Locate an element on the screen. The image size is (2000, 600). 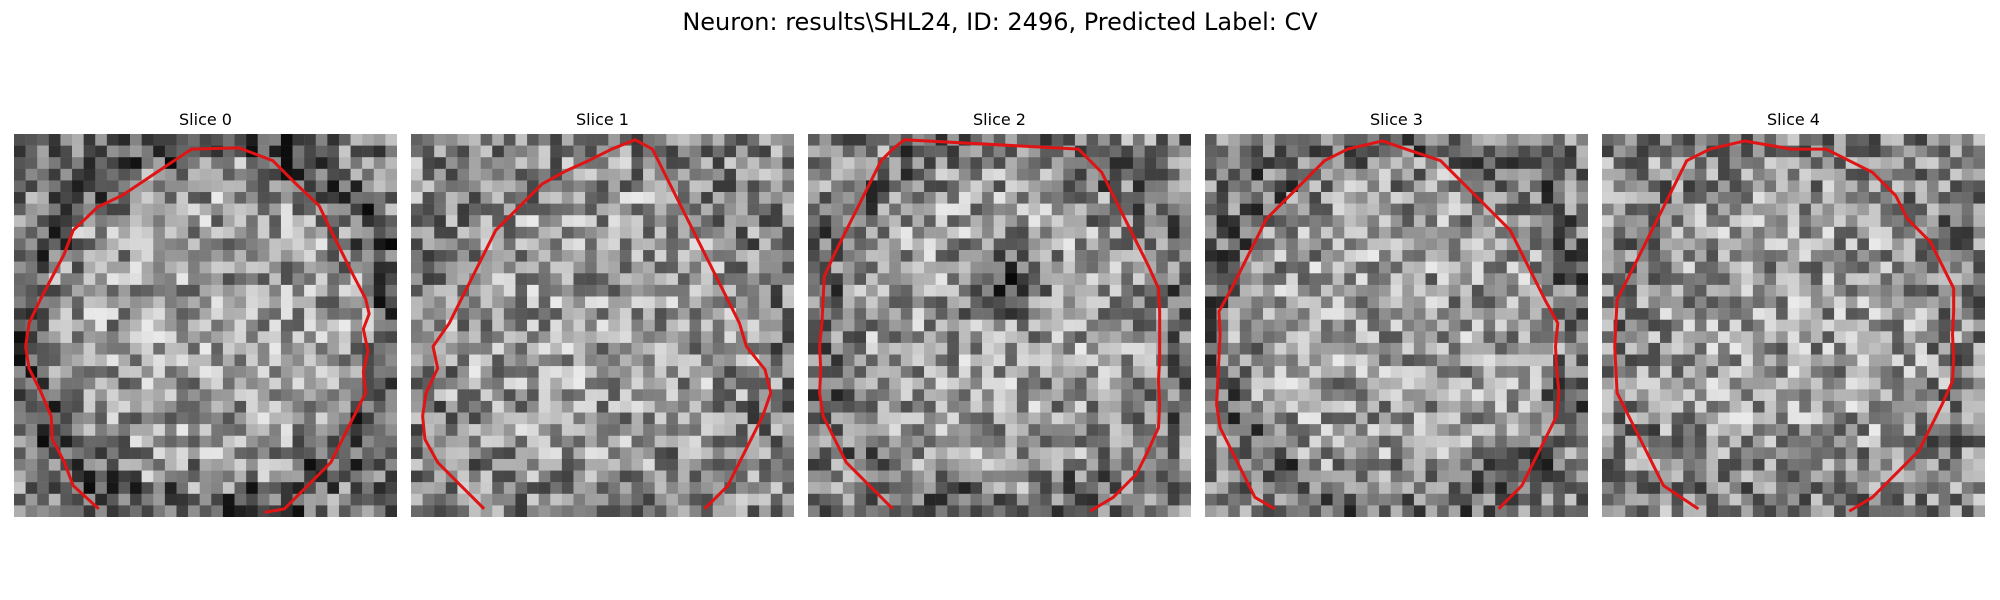
slice-title: Slice 3 is located at coordinates (1396, 119).